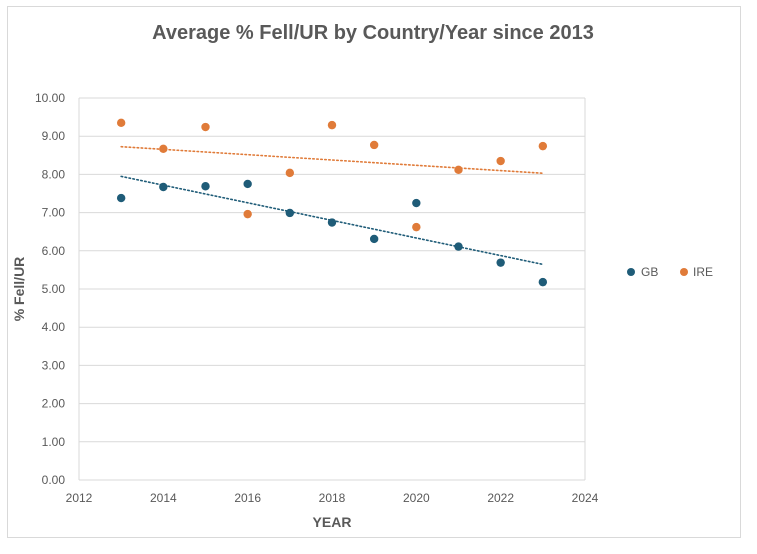  Describe the element at coordinates (54, 480) in the screenshot. I see `y-tick-label: 0.00` at that location.